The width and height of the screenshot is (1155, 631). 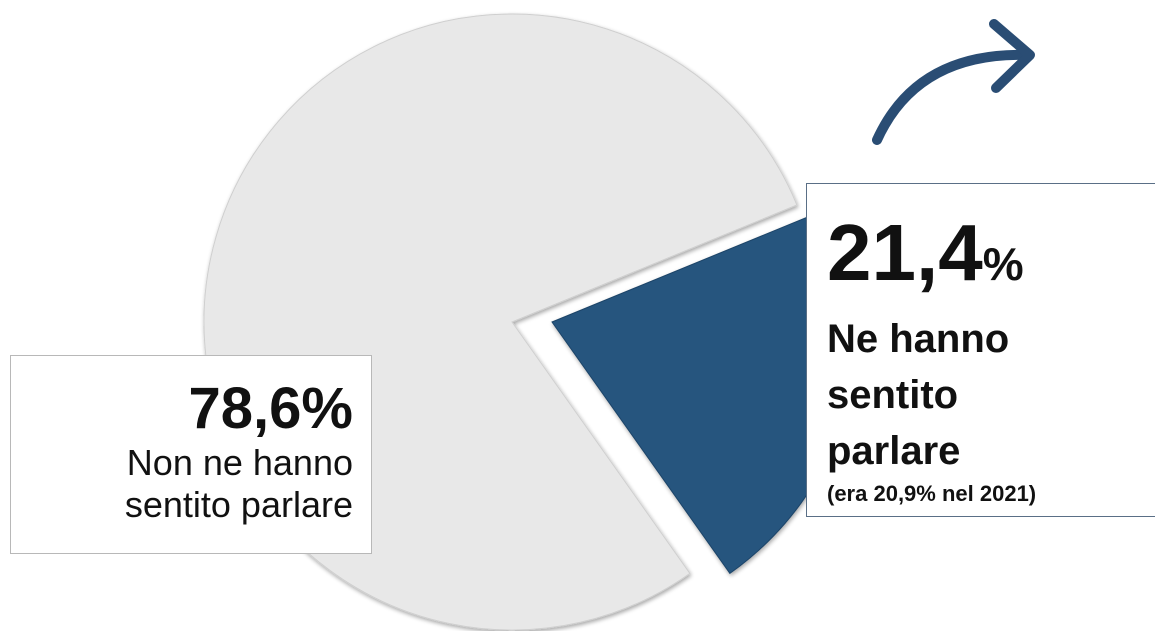 What do you see at coordinates (918, 395) in the screenshot?
I see `small-slice-description: Ne hanno sentito parlare` at bounding box center [918, 395].